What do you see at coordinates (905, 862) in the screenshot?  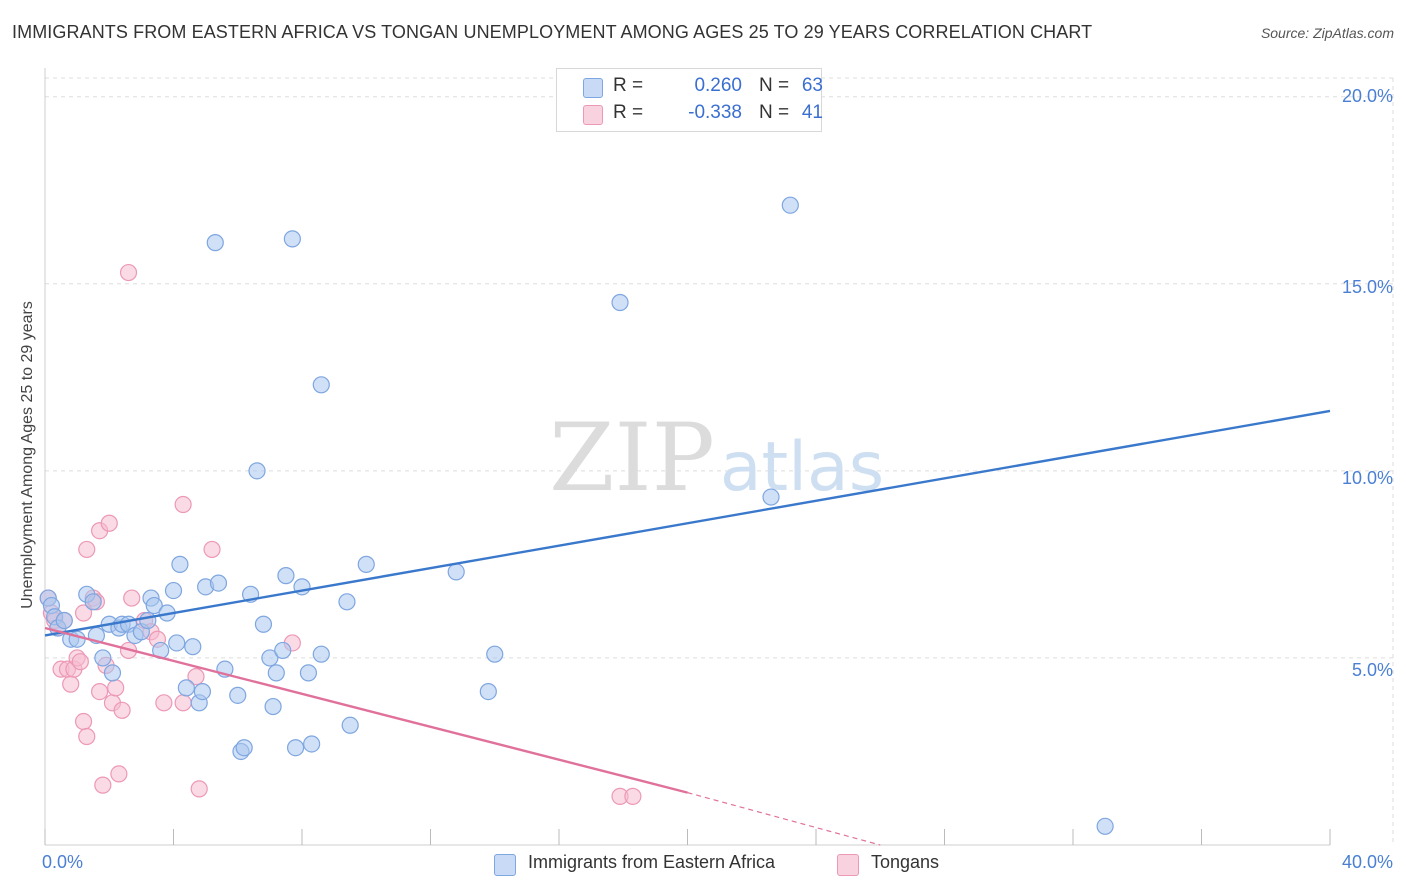 I see `bottom-legend-label: Tongans` at bounding box center [905, 862].